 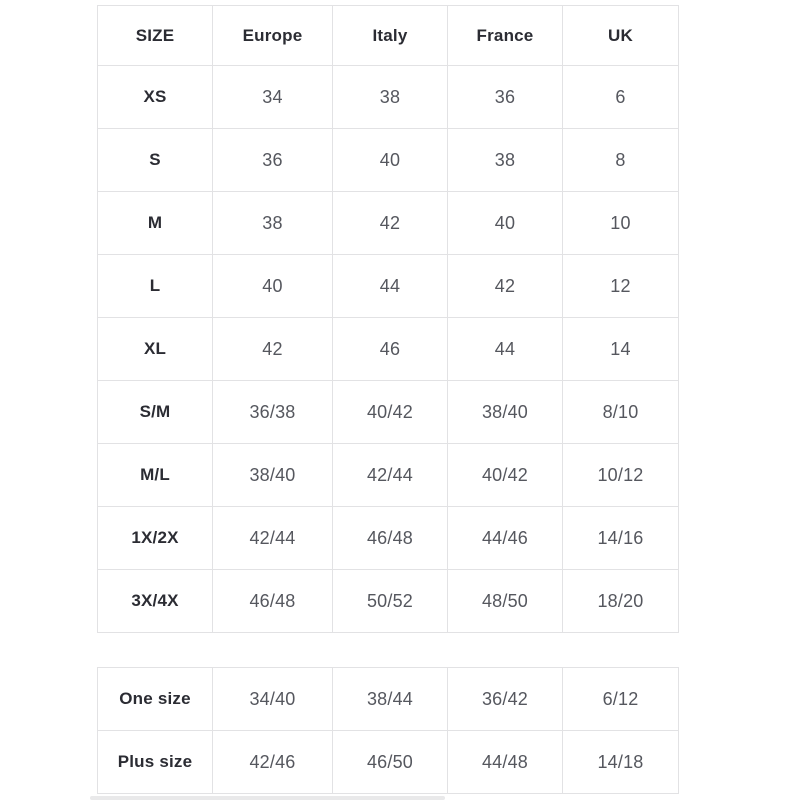 What do you see at coordinates (155, 97) in the screenshot?
I see `row-label: XS` at bounding box center [155, 97].